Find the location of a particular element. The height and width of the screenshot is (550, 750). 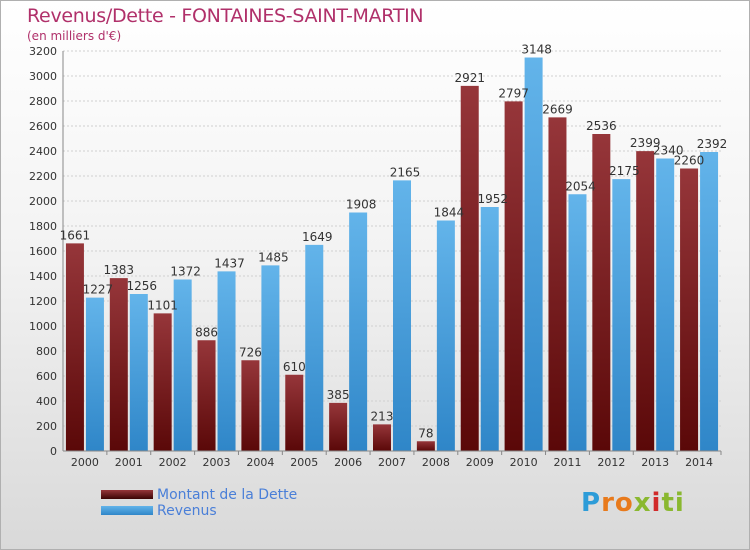

x-tick-label: 2009 is located at coordinates (480, 462).